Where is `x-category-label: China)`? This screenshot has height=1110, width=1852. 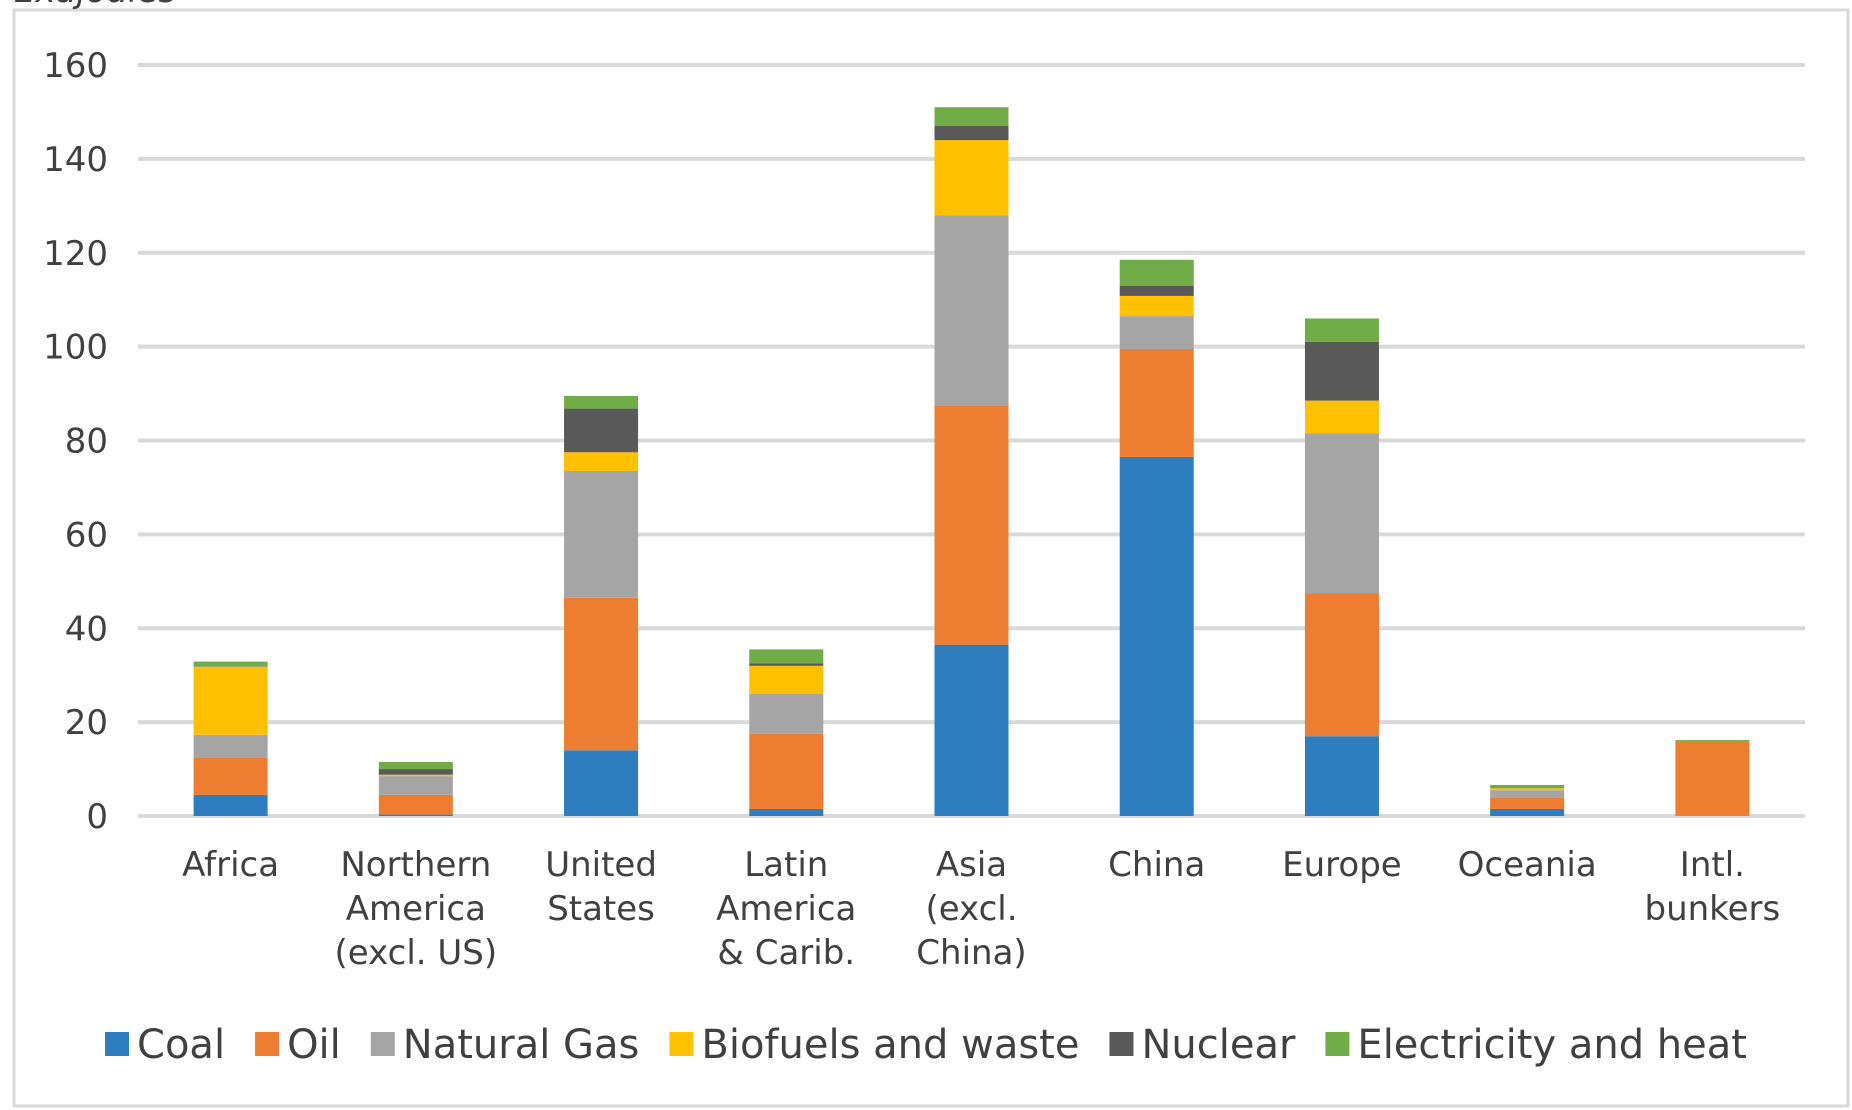
x-category-label: China) is located at coordinates (971, 953).